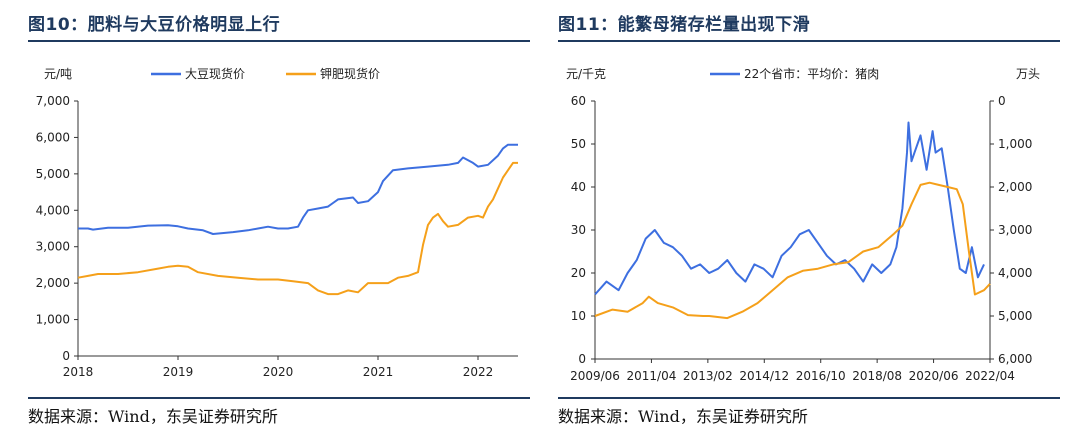 The height and width of the screenshot is (445, 1080). I want to click on right-y-tick-label: 1,000, so click(1015, 144).